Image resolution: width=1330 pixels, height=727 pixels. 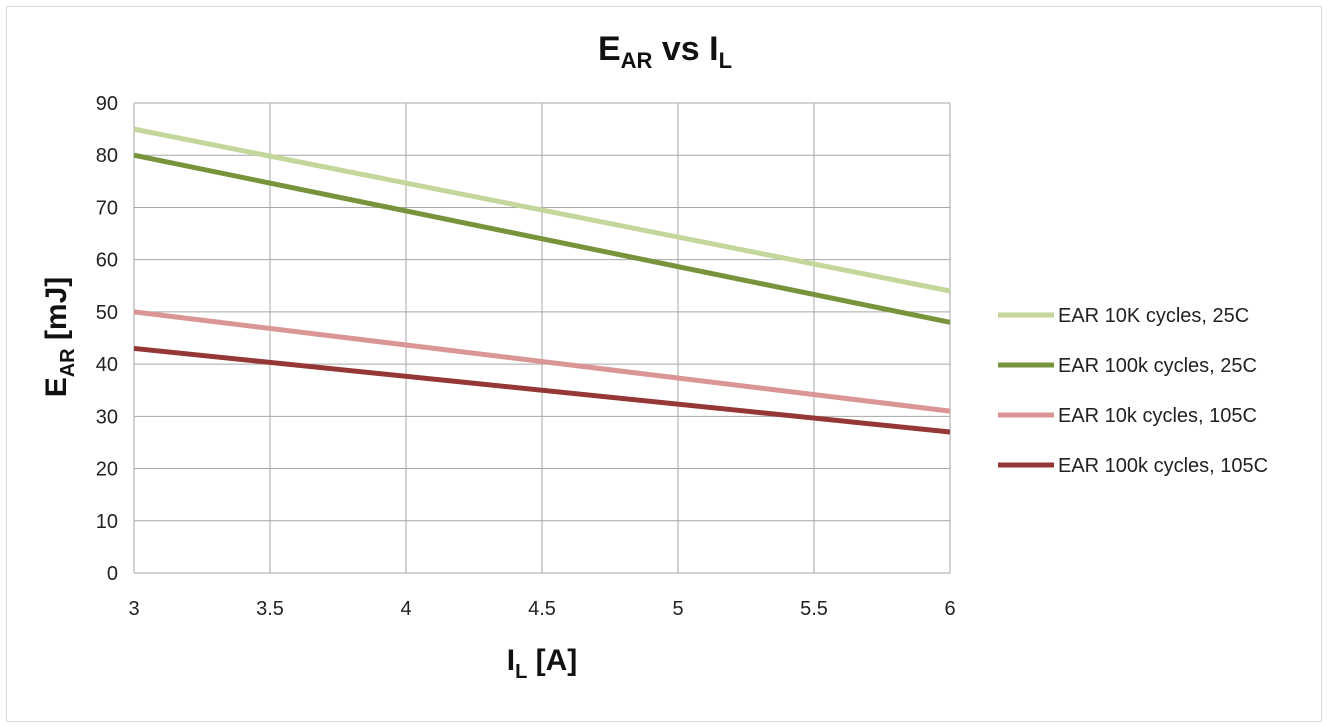 I want to click on legend-label: EAR 10K cycles, 25C, so click(x=1153, y=316).